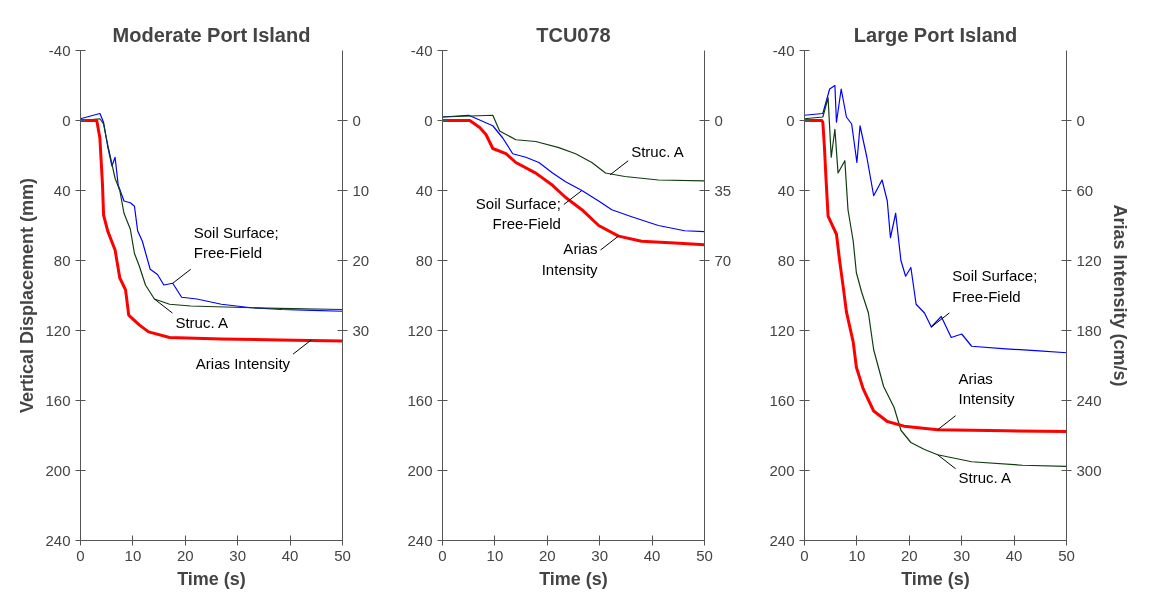 This screenshot has width=1156, height=603. I want to click on y2-tick-label: 70, so click(723, 260).